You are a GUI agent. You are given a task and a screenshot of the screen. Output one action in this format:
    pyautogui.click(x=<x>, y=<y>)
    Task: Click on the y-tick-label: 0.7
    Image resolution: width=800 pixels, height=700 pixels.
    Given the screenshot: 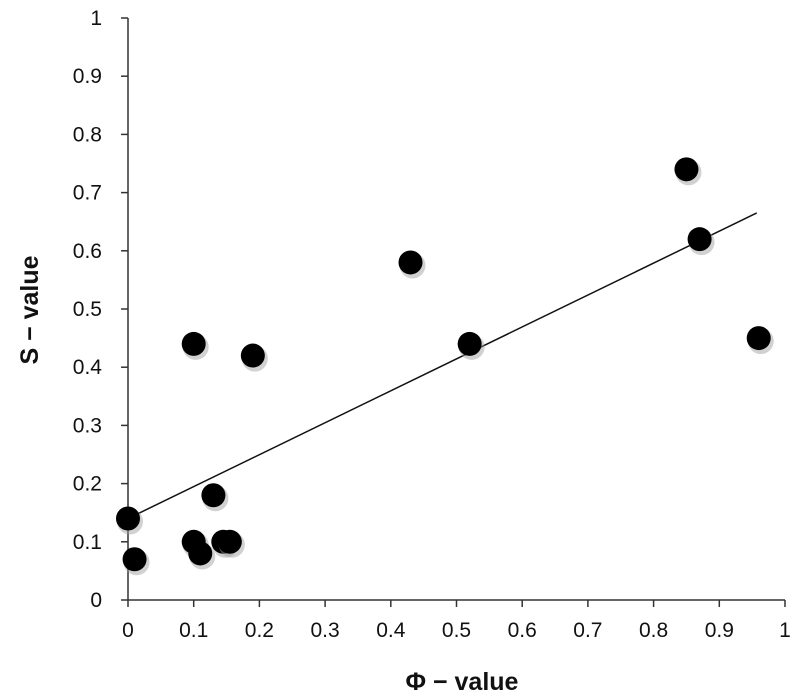 What is the action you would take?
    pyautogui.click(x=87, y=193)
    